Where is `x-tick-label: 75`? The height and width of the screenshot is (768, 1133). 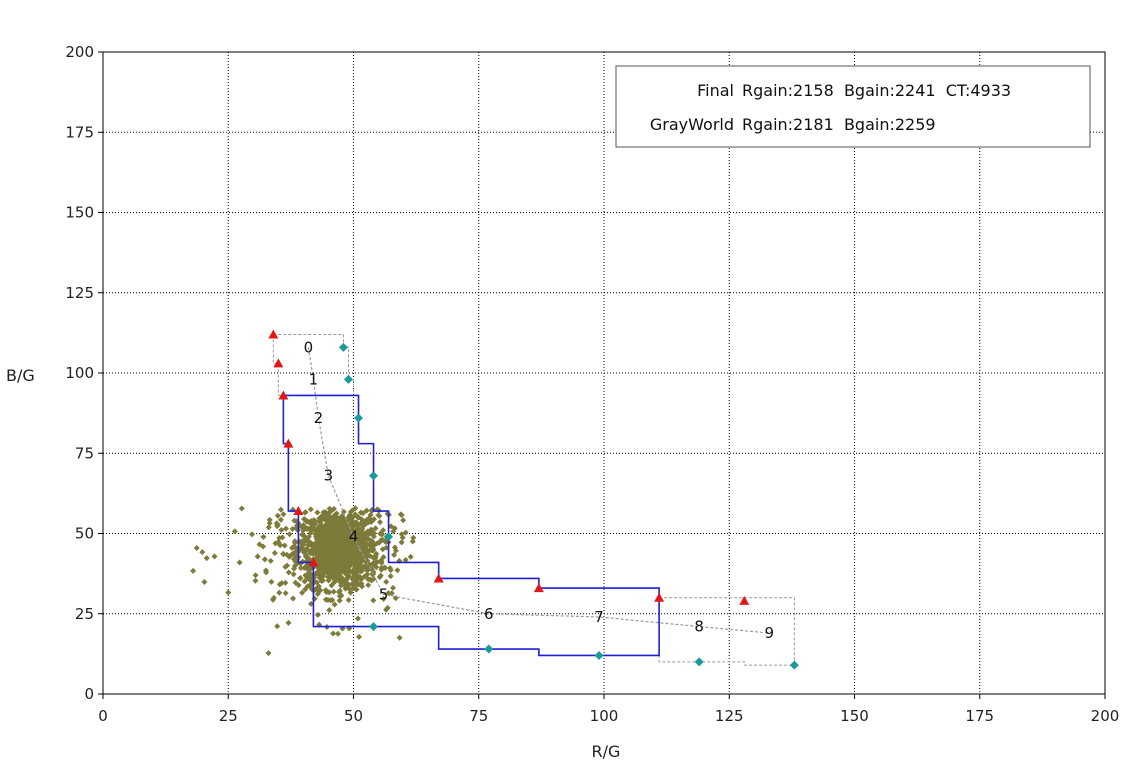 x-tick-label: 75 is located at coordinates (478, 716).